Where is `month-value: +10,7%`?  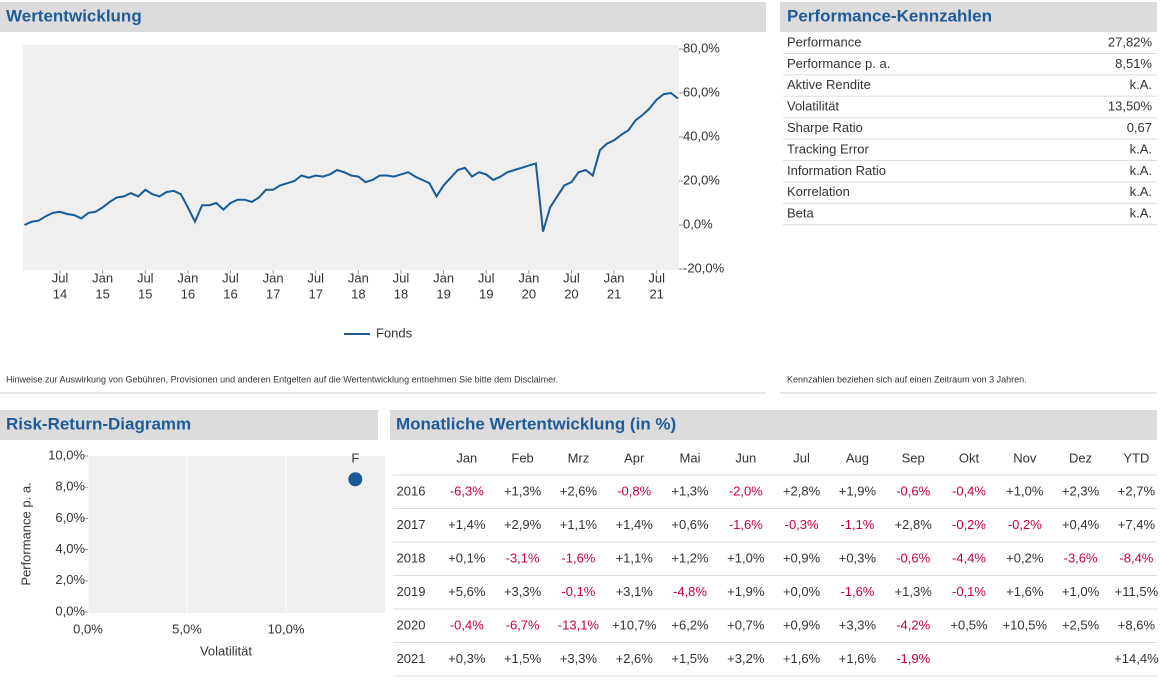
month-value: +10,7% is located at coordinates (634, 624).